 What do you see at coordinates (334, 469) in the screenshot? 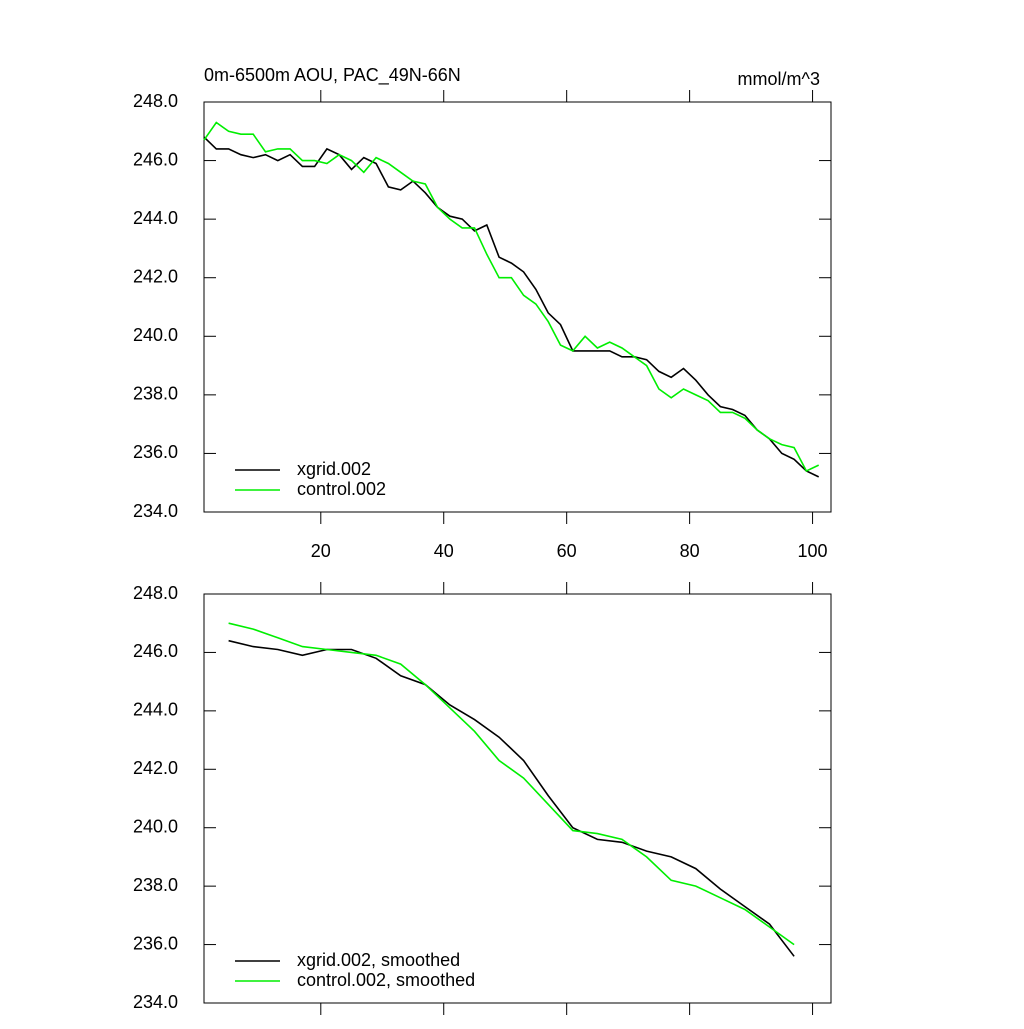
I see `legend-label: xgrid.002` at bounding box center [334, 469].